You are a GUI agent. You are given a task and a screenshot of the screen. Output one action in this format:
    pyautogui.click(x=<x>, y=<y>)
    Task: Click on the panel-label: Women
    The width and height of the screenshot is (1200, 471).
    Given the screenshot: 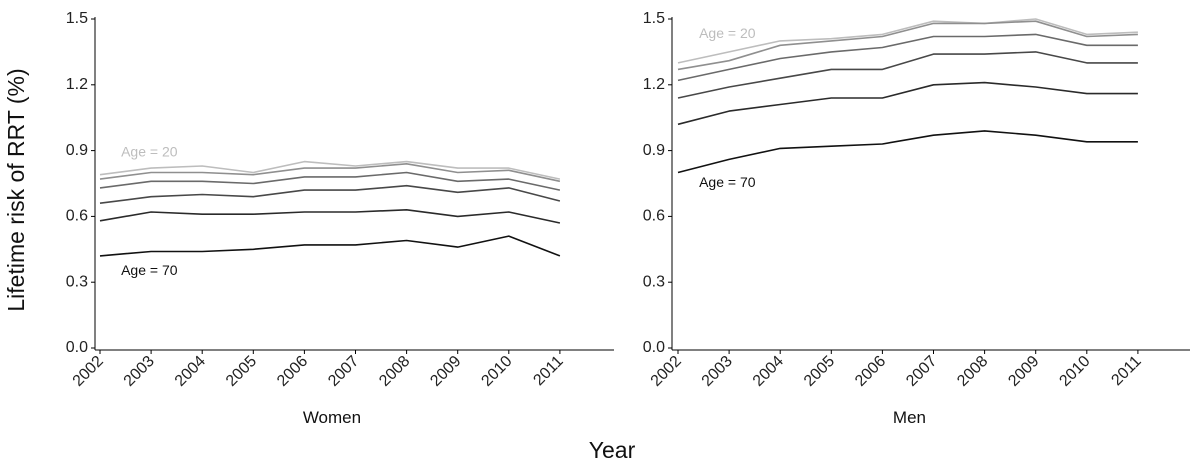 What is the action you would take?
    pyautogui.click(x=332, y=417)
    